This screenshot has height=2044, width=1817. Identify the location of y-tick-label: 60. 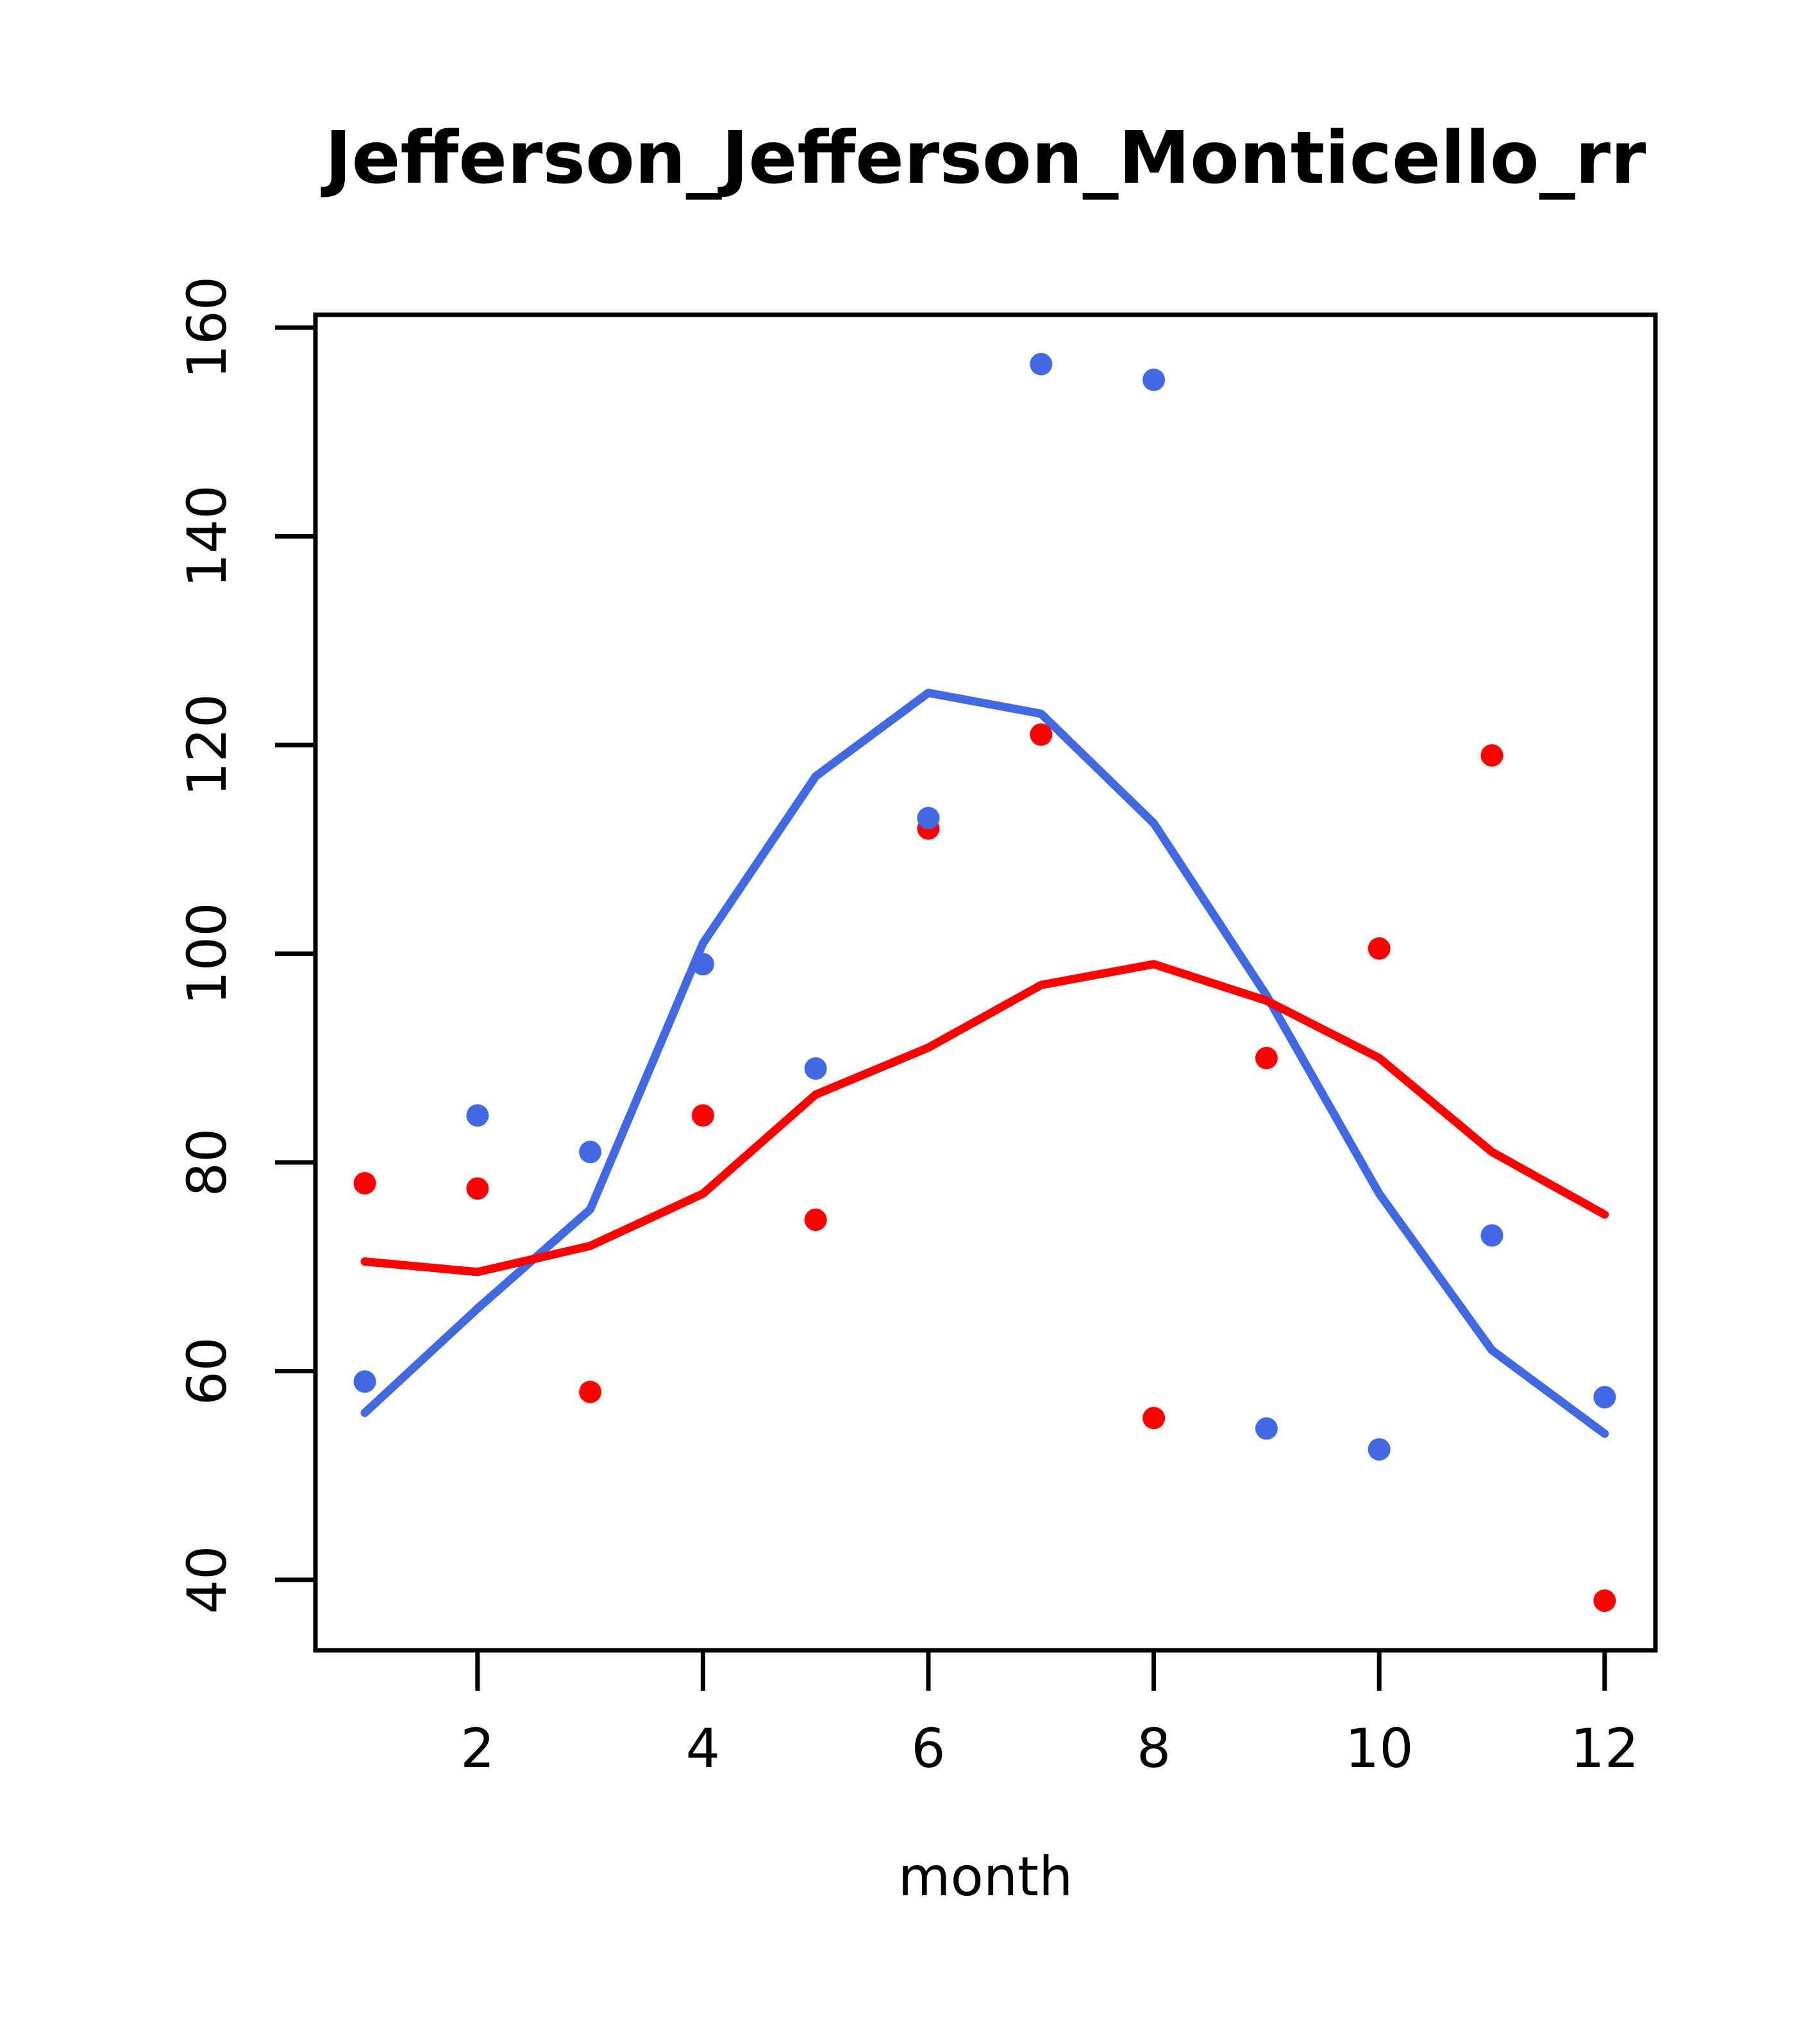
(208, 1371).